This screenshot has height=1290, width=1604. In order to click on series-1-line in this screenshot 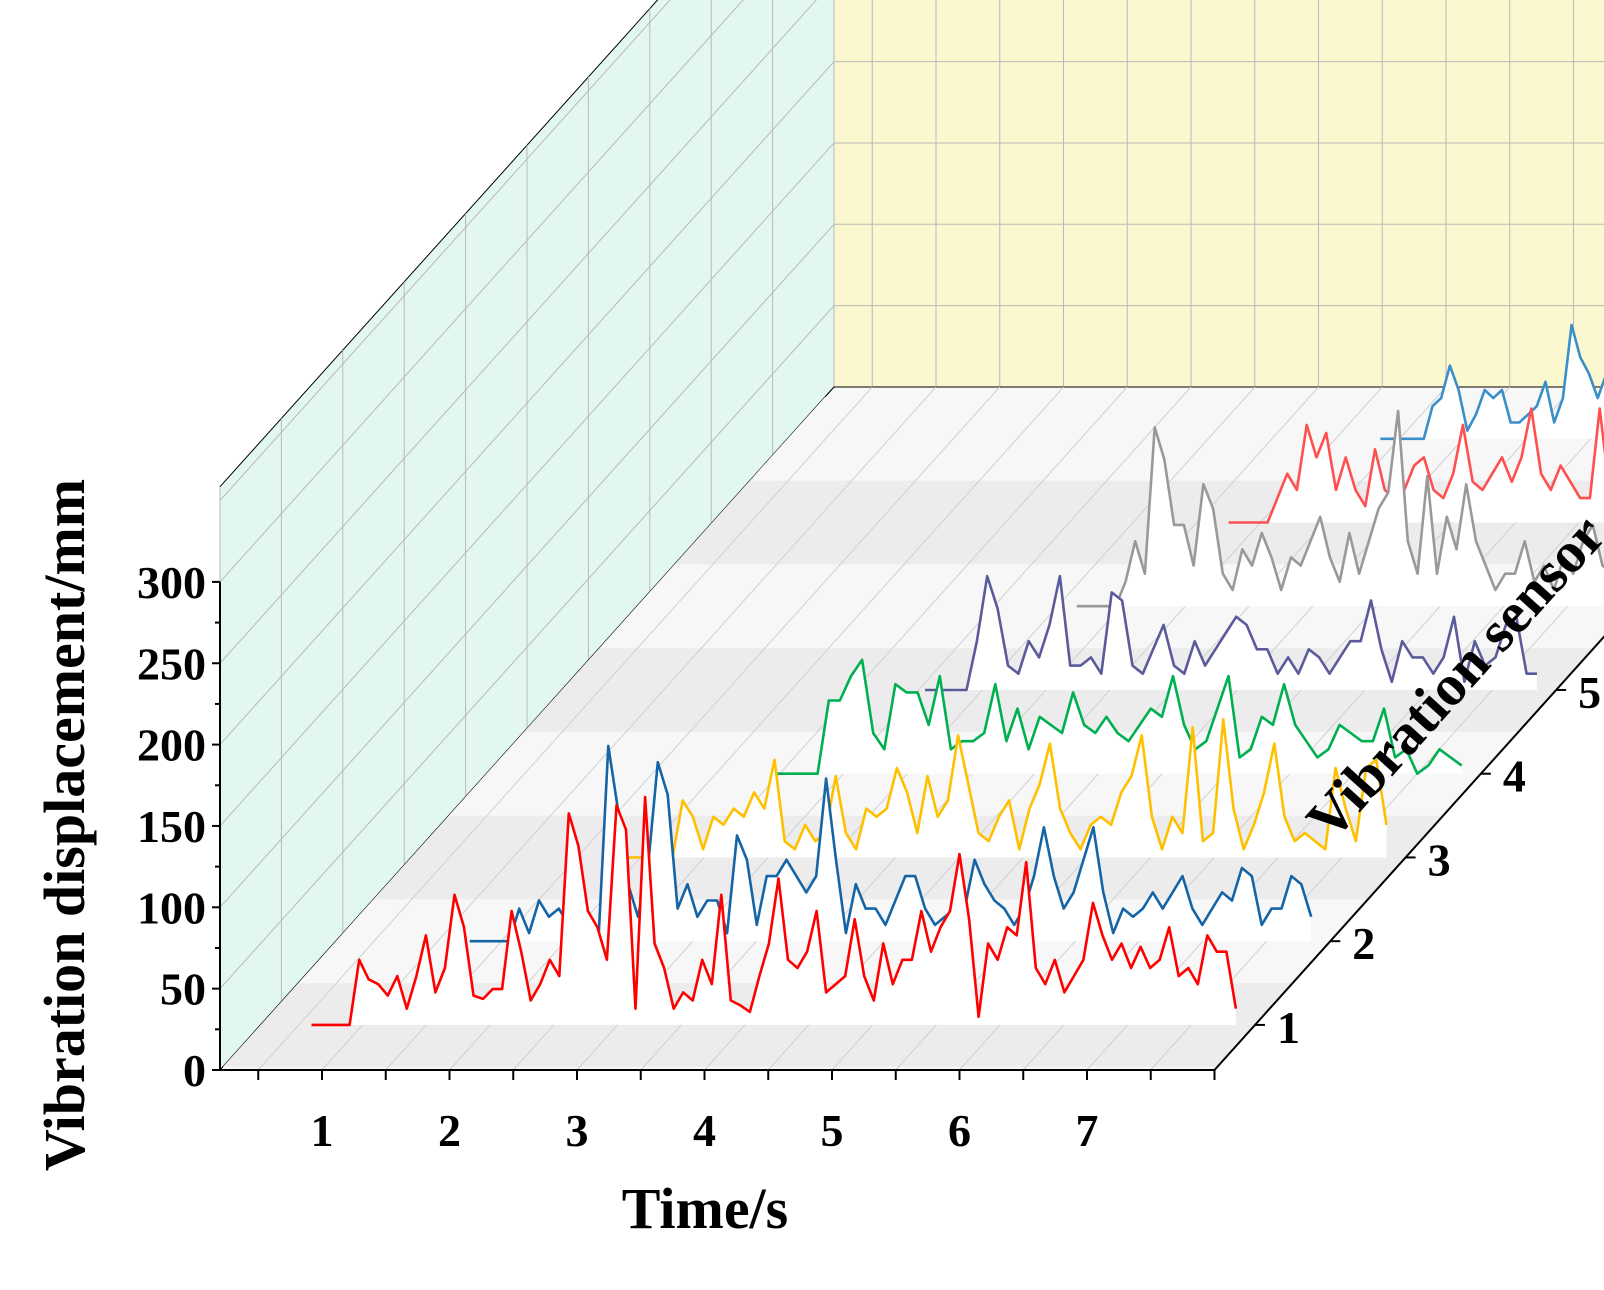, I will do `click(774, 911)`.